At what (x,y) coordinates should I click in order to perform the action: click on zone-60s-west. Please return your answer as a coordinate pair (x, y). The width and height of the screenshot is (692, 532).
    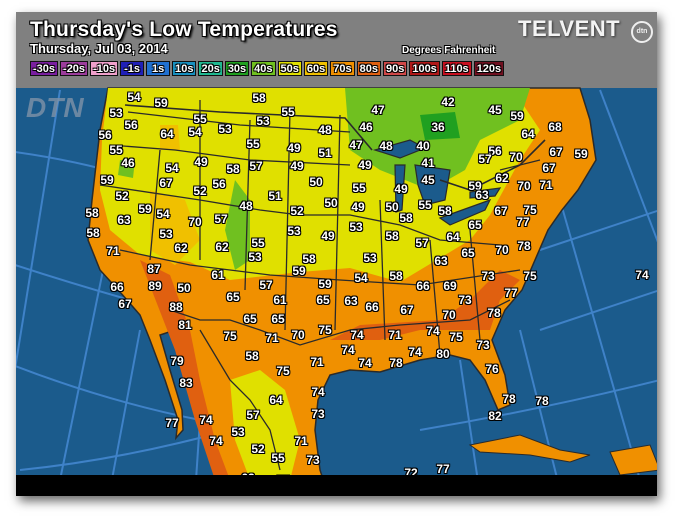
    Looking at the image, I should click on (175, 195).